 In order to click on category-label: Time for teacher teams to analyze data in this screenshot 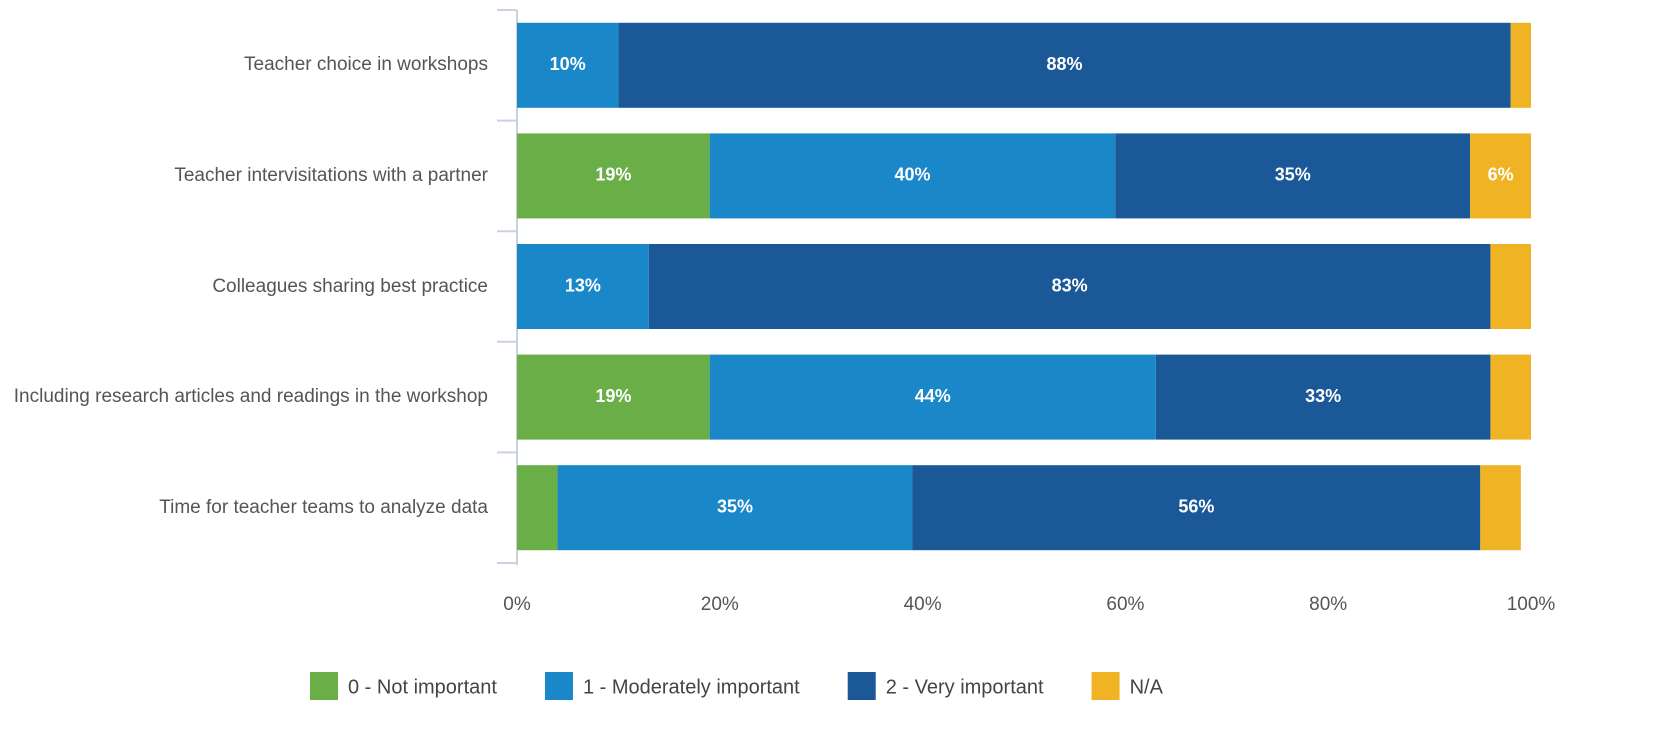, I will do `click(323, 507)`.